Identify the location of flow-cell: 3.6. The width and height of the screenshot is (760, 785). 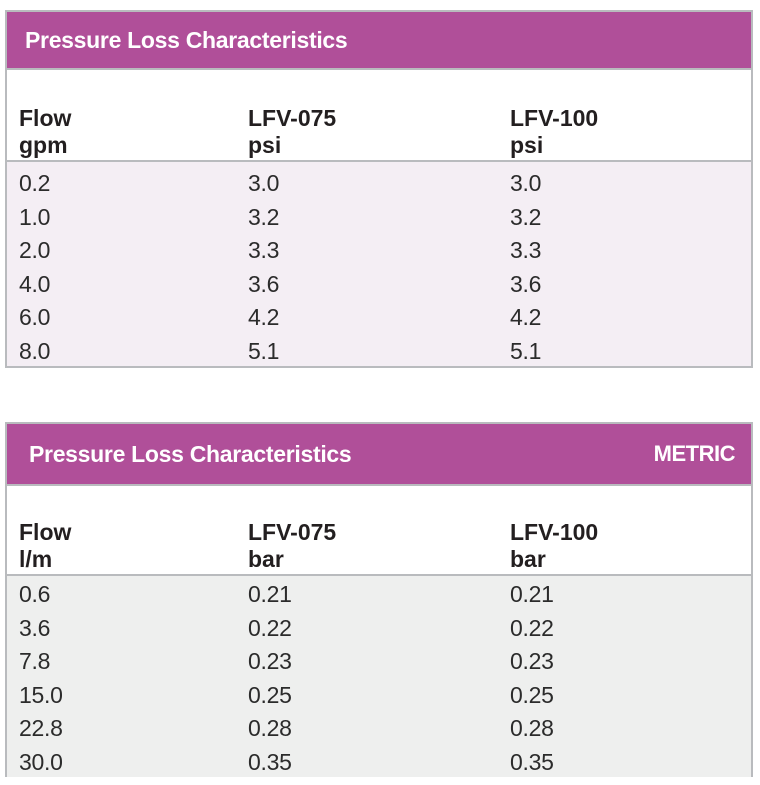
(35, 627).